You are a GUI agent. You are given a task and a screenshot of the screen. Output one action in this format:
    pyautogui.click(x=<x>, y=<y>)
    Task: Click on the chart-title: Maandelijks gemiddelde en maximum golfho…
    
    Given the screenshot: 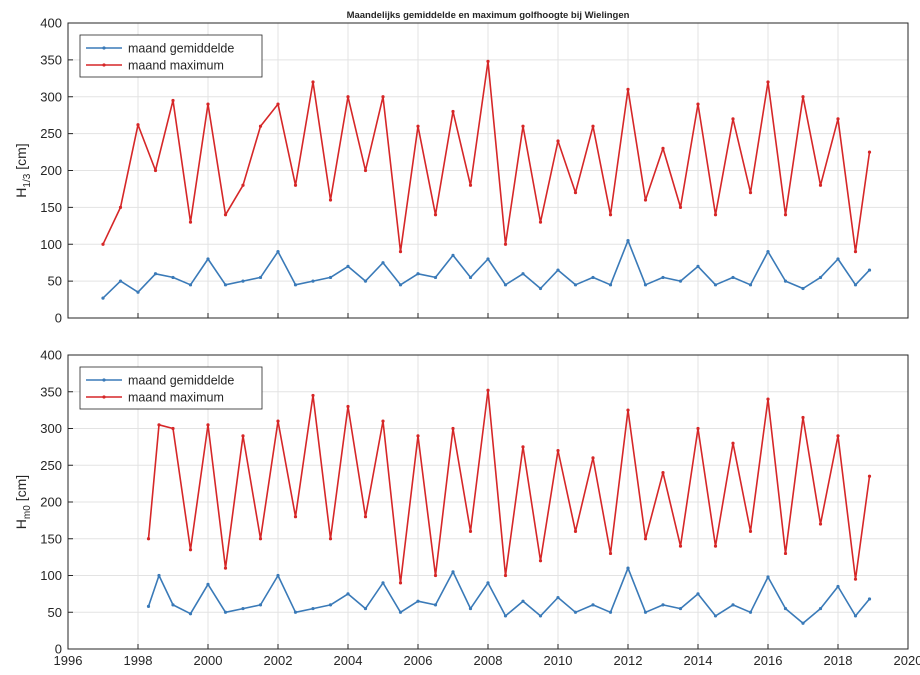 What is the action you would take?
    pyautogui.click(x=488, y=15)
    